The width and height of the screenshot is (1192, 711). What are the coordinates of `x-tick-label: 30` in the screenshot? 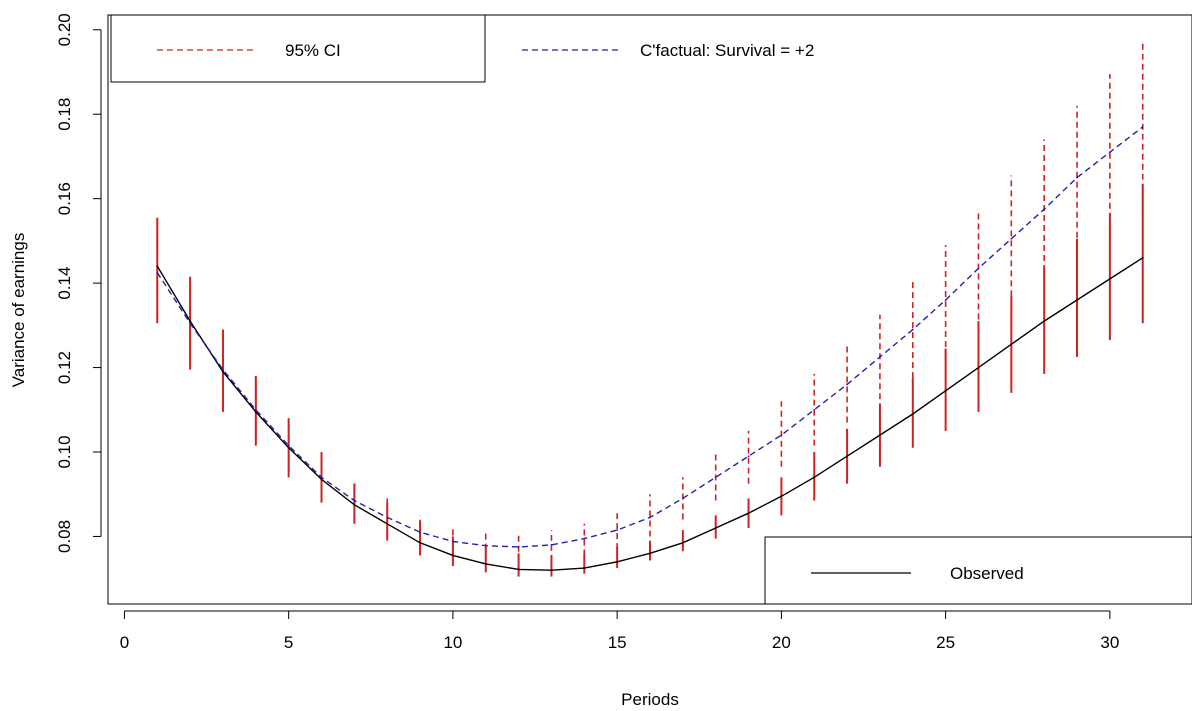 It's located at (1109, 642).